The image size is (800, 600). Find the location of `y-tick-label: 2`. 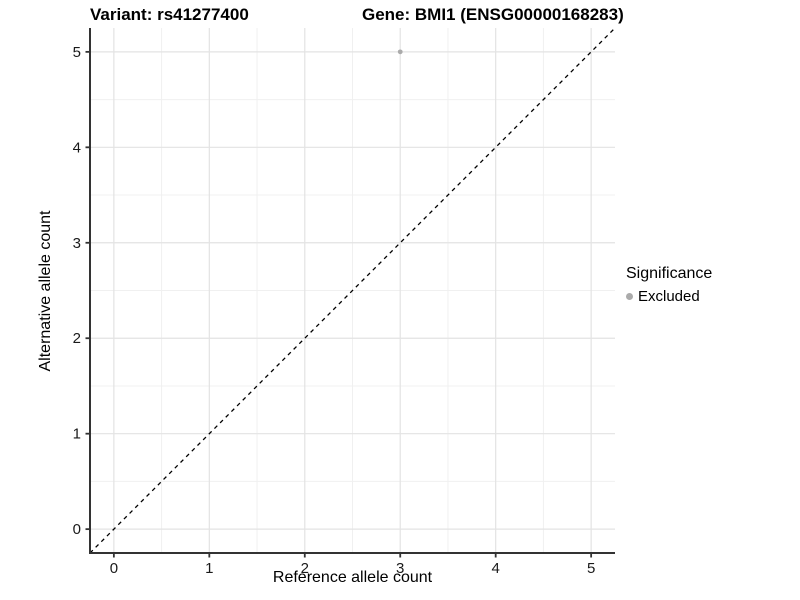

y-tick-label: 2 is located at coordinates (77, 338).